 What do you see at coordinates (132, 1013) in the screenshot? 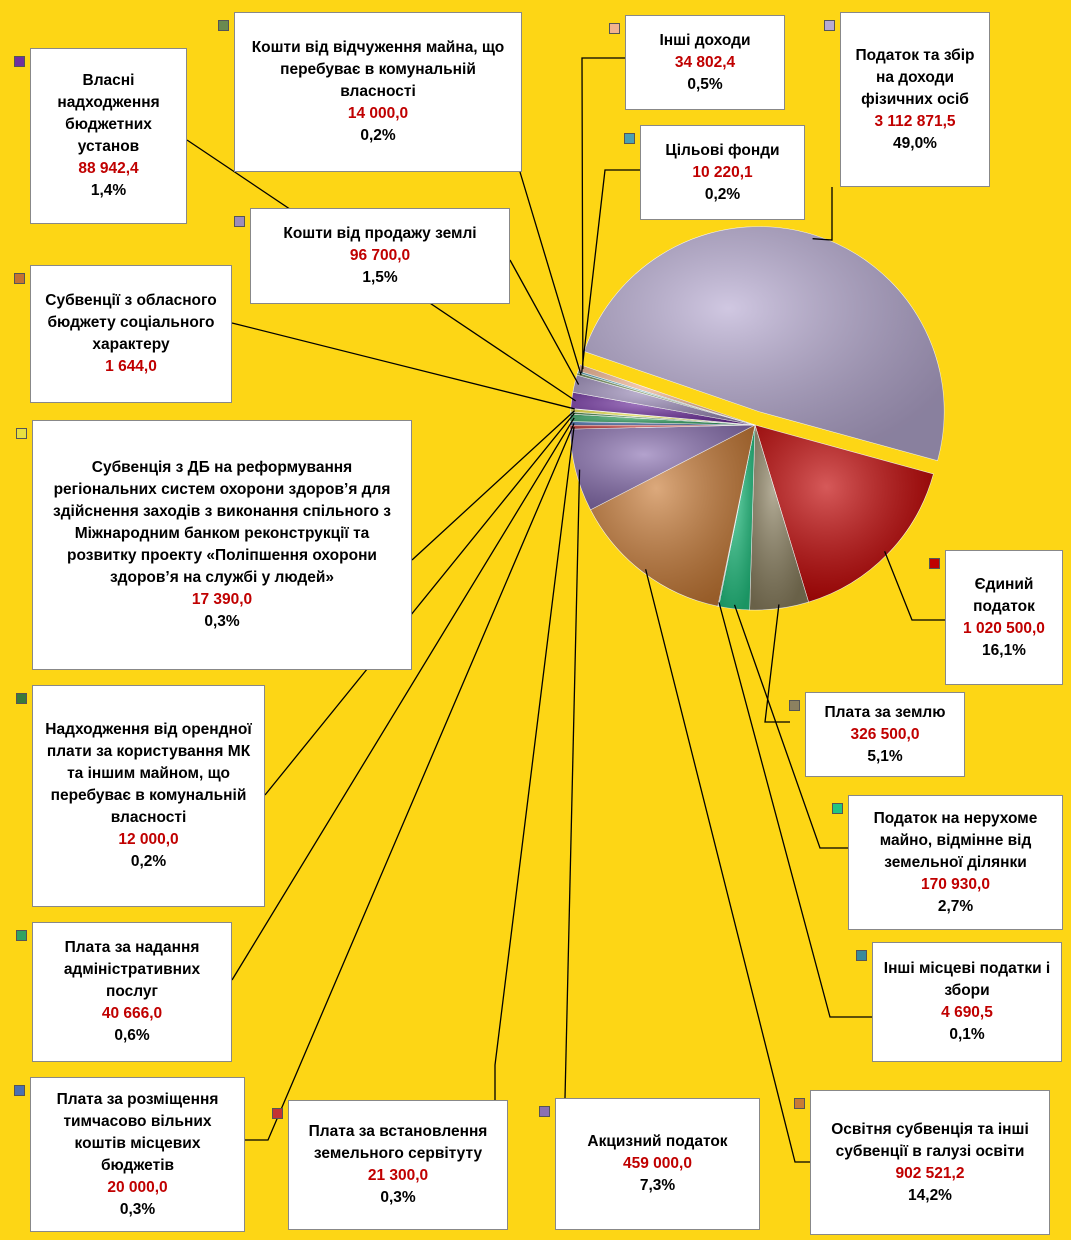
I see `value-label: 40 666,0` at bounding box center [132, 1013].